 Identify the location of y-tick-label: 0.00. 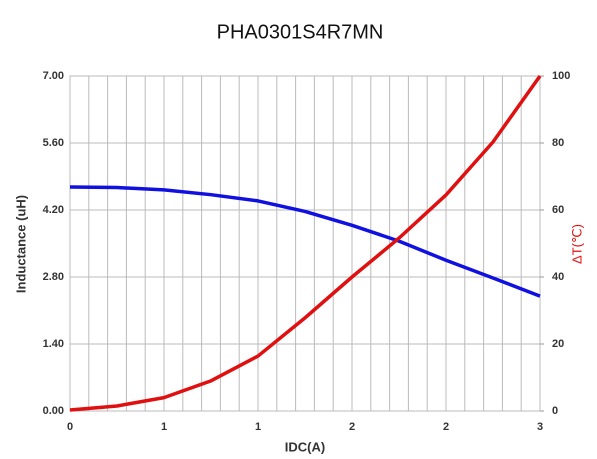
(53, 411).